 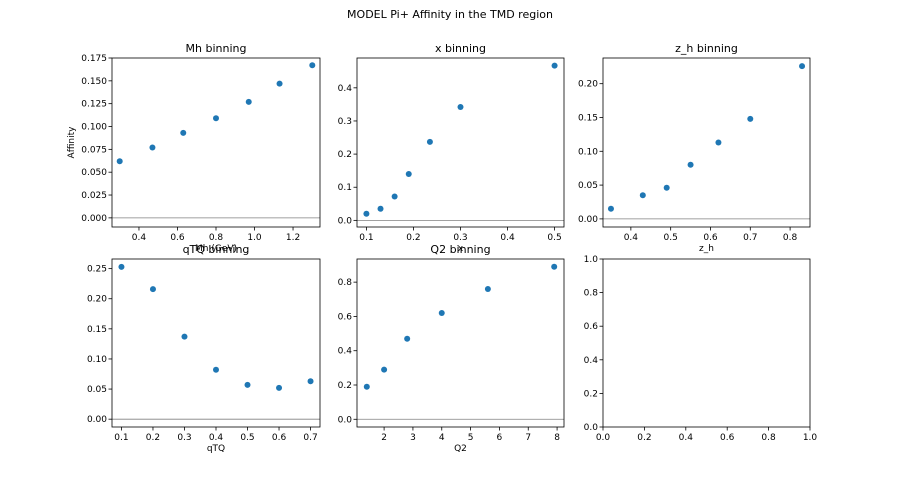 I want to click on y-tick: 0.175, so click(x=96, y=59).